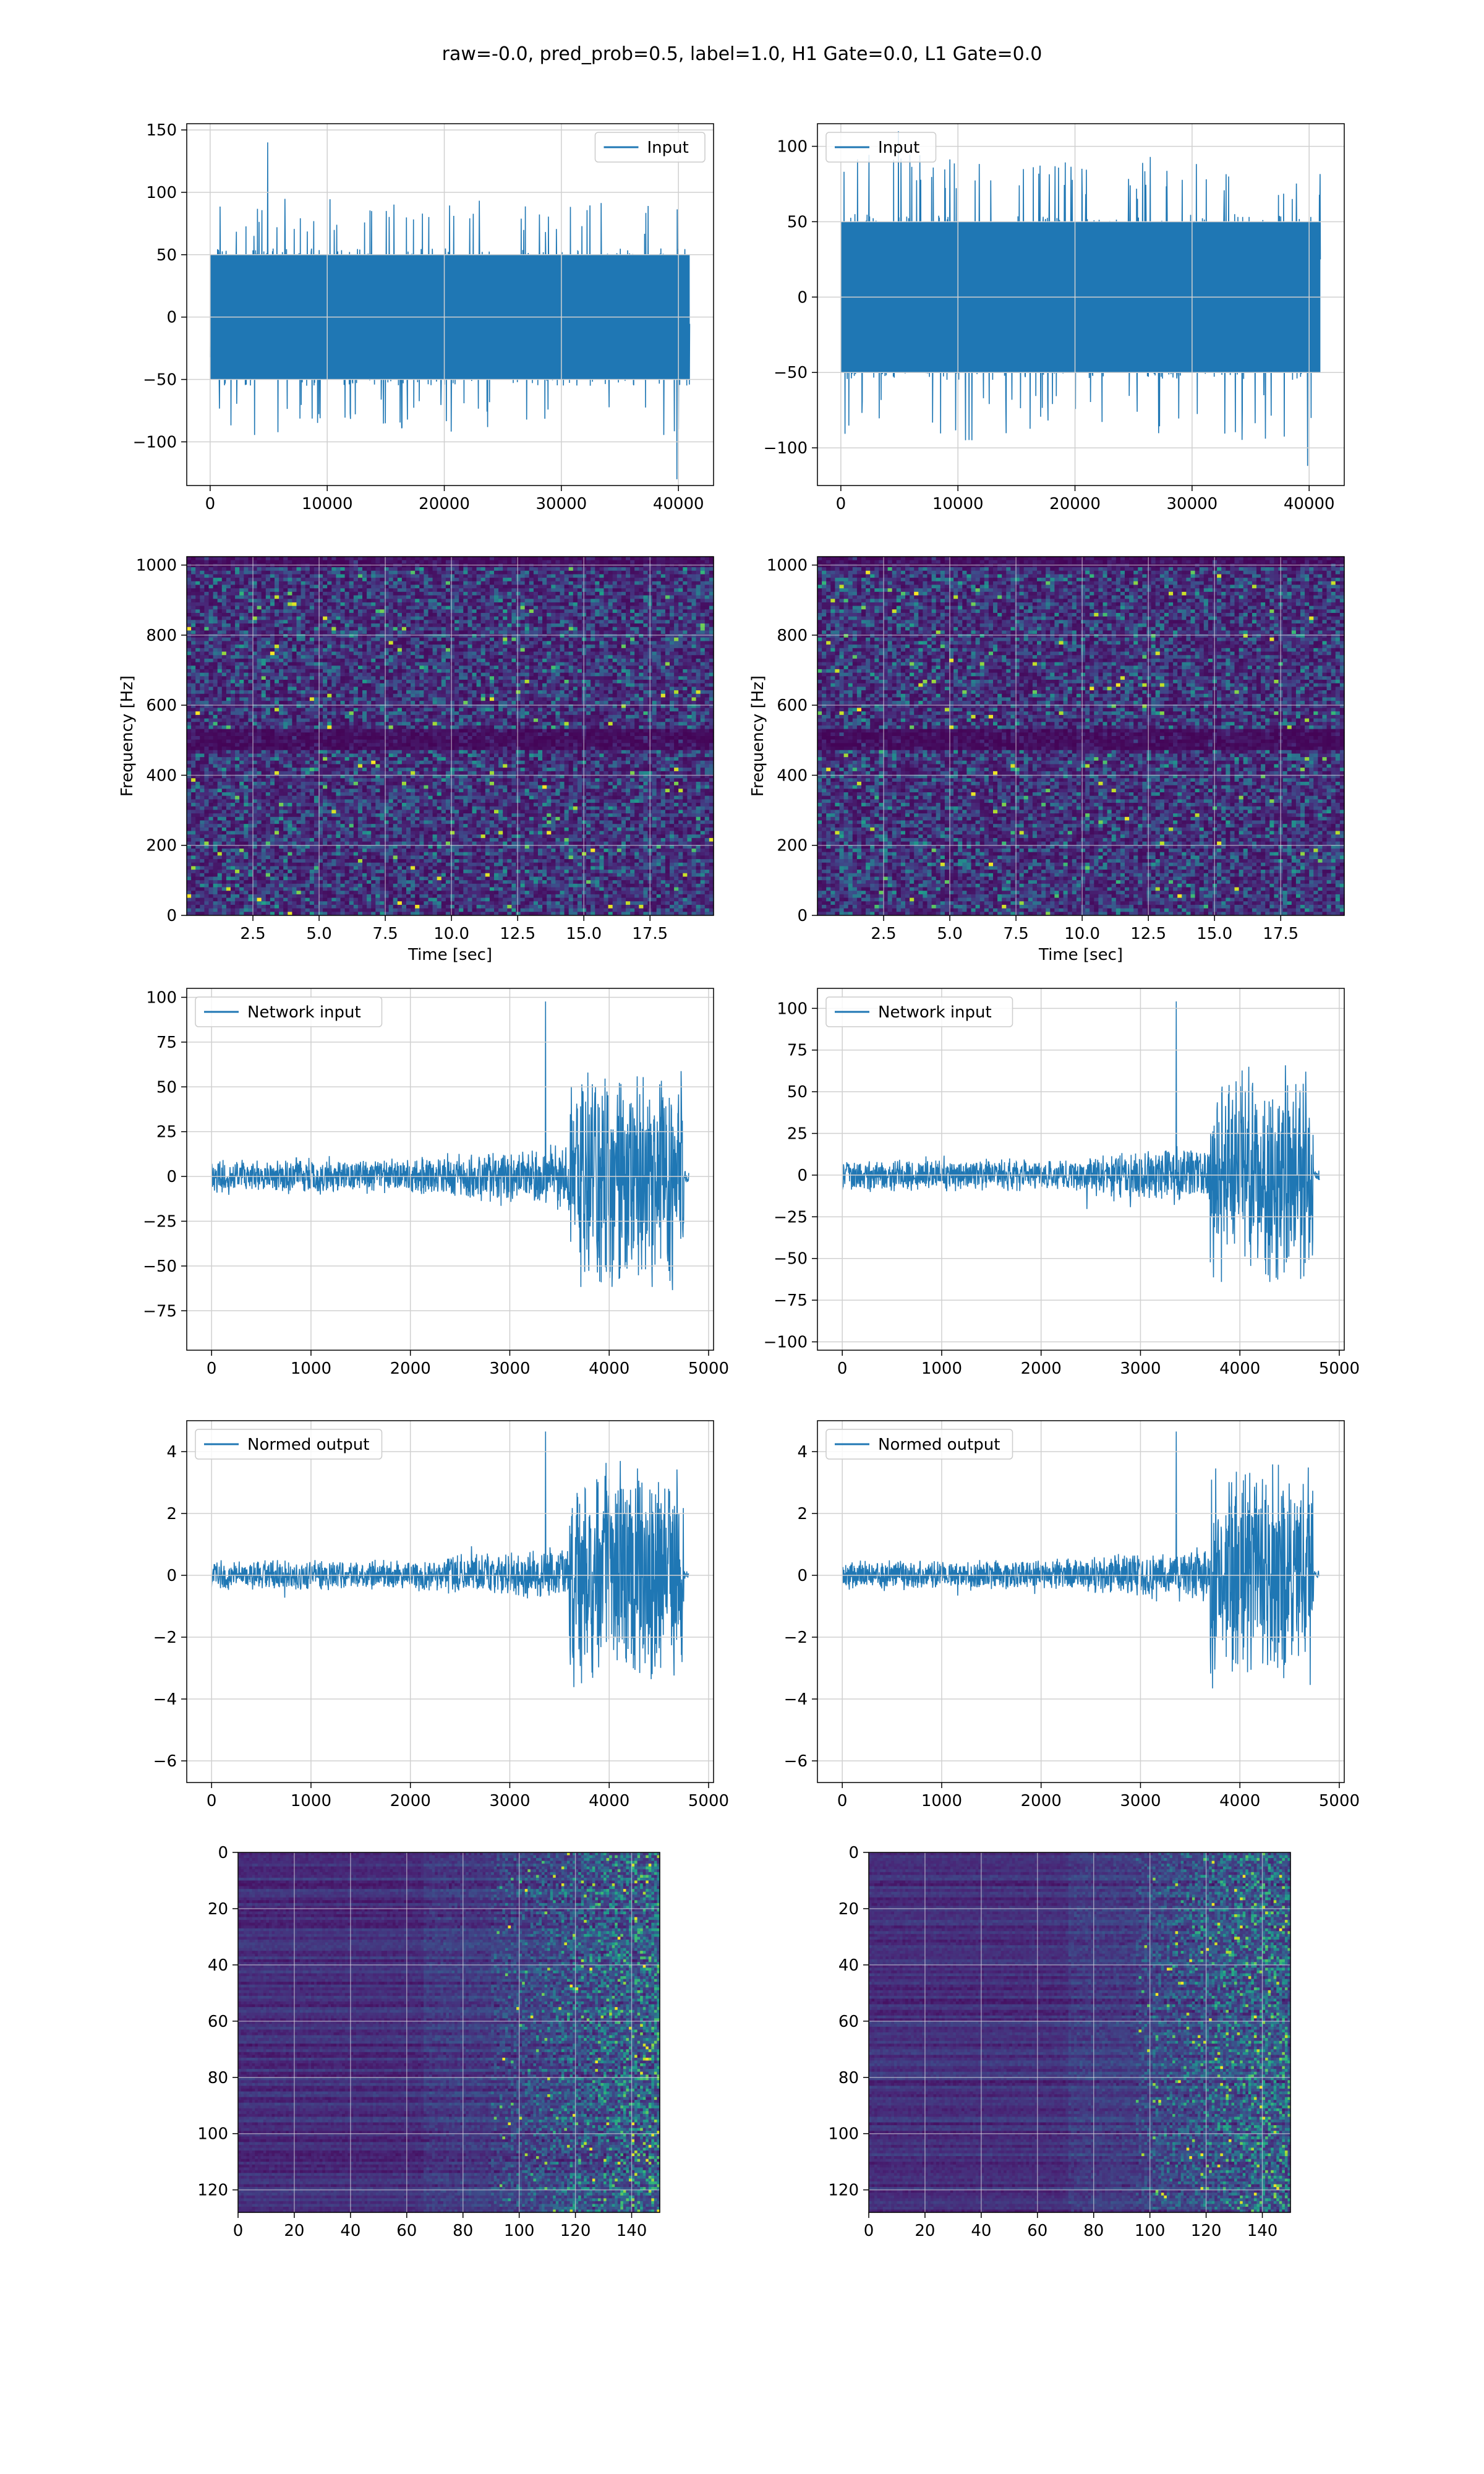  I want to click on y-tick-label: −2, so click(796, 1638).